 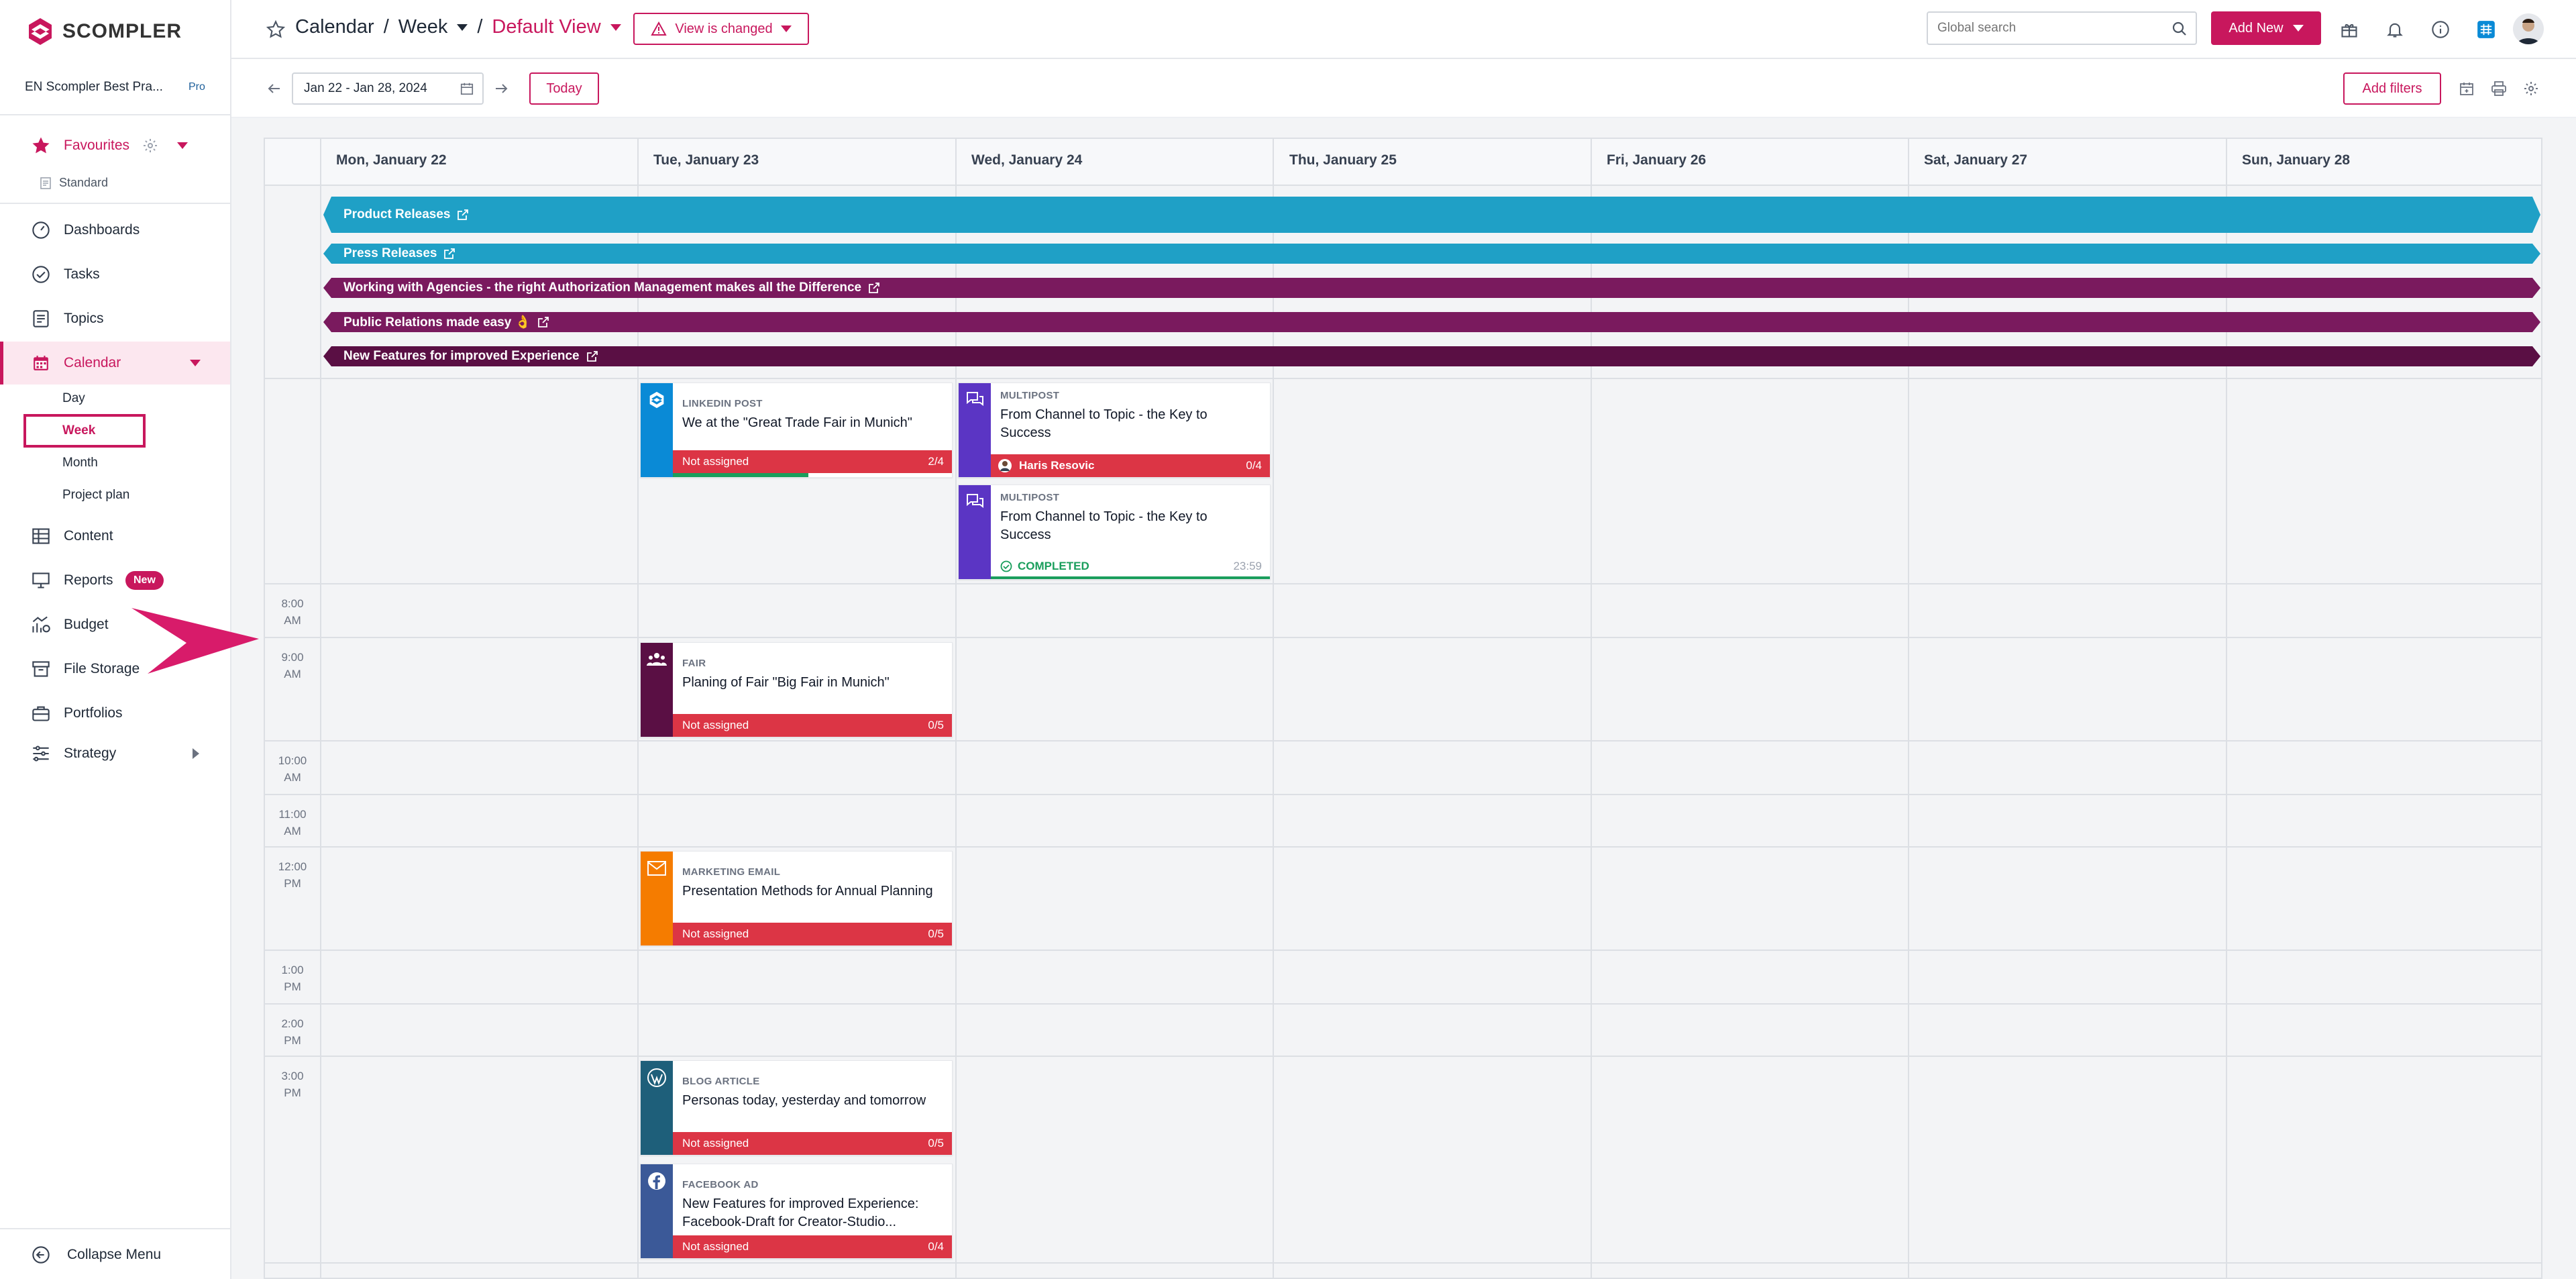 What do you see at coordinates (2498, 88) in the screenshot?
I see `print-icon` at bounding box center [2498, 88].